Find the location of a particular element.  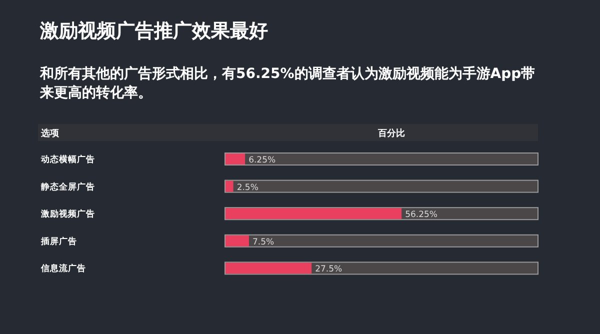

data-label: 2.5% is located at coordinates (247, 187).